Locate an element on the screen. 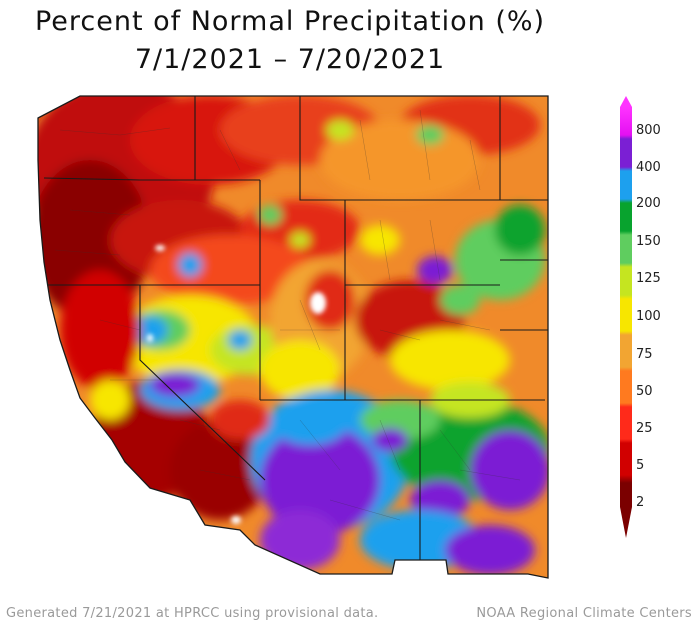 This screenshot has width=700, height=634. date-range-subtitle: 7/1/2021 – 7/20/2021 is located at coordinates (290, 59).